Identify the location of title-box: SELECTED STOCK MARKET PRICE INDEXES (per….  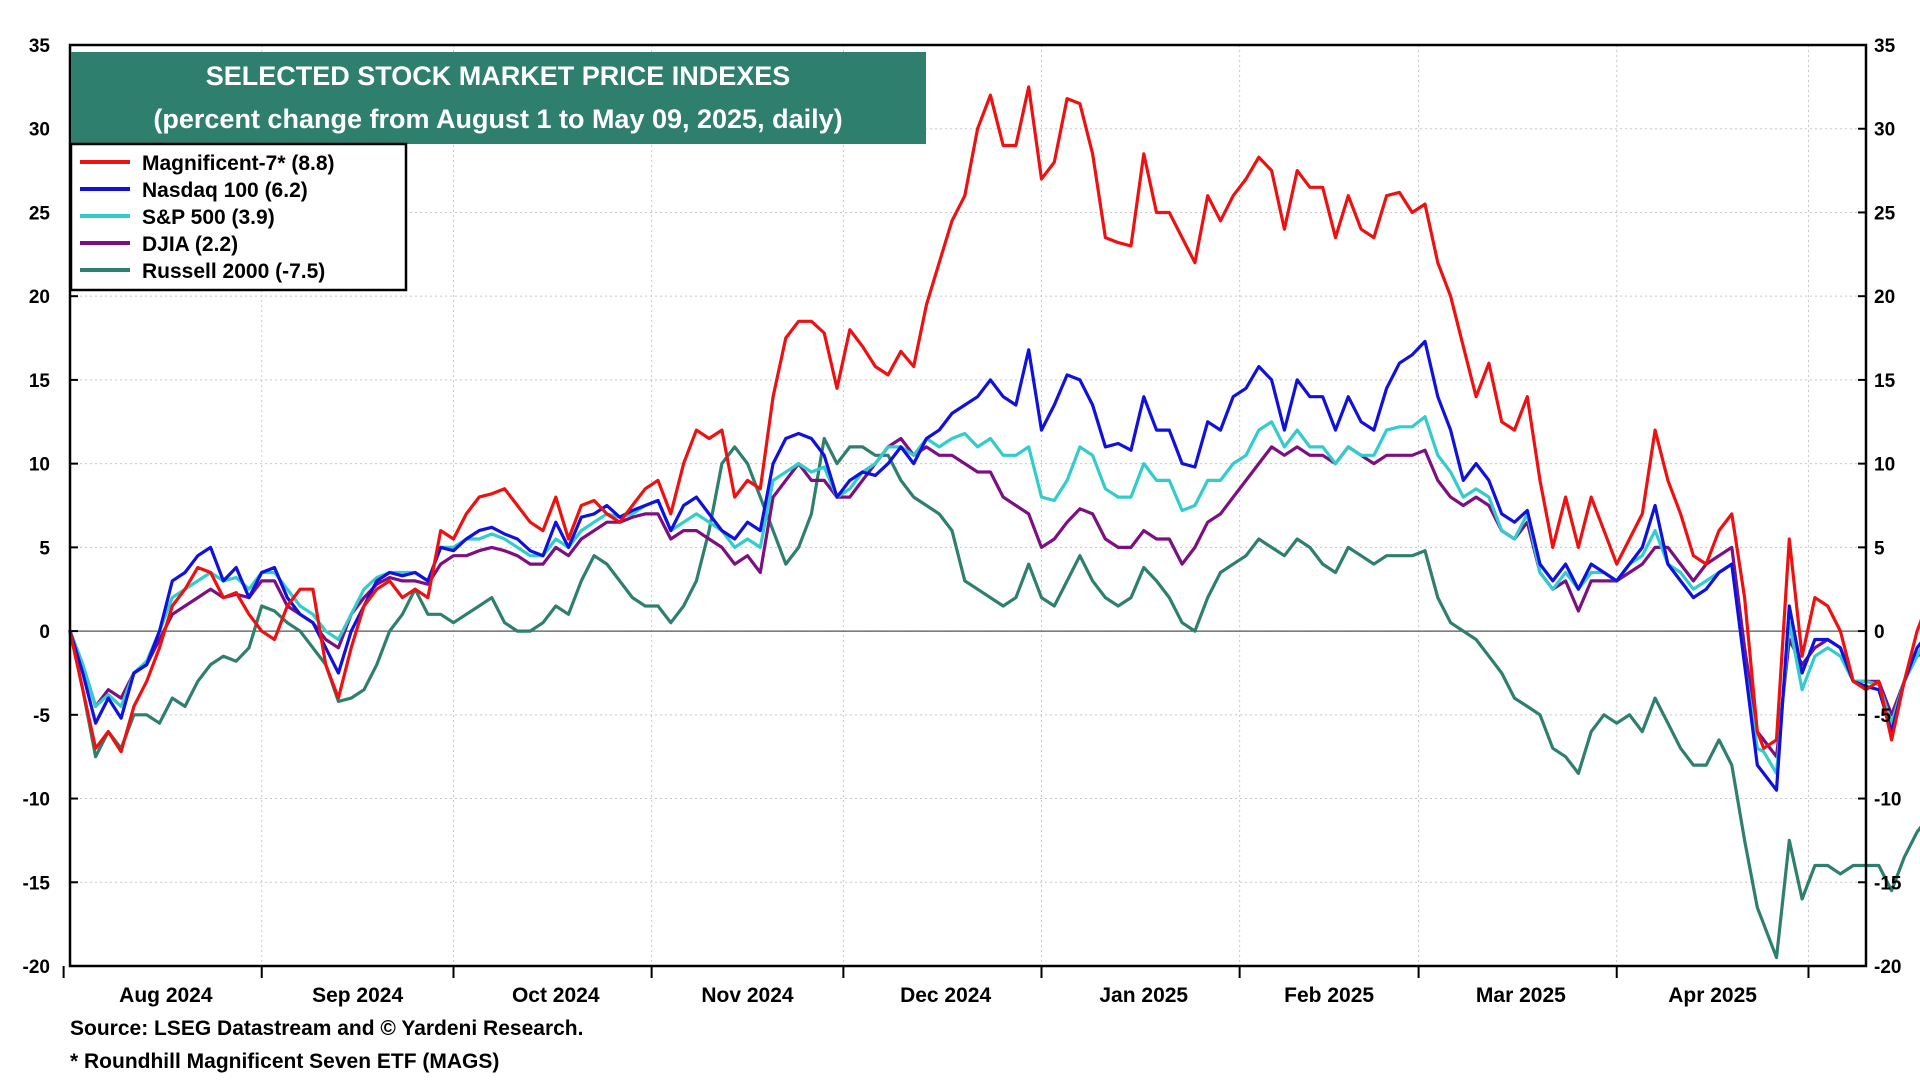
(498, 98).